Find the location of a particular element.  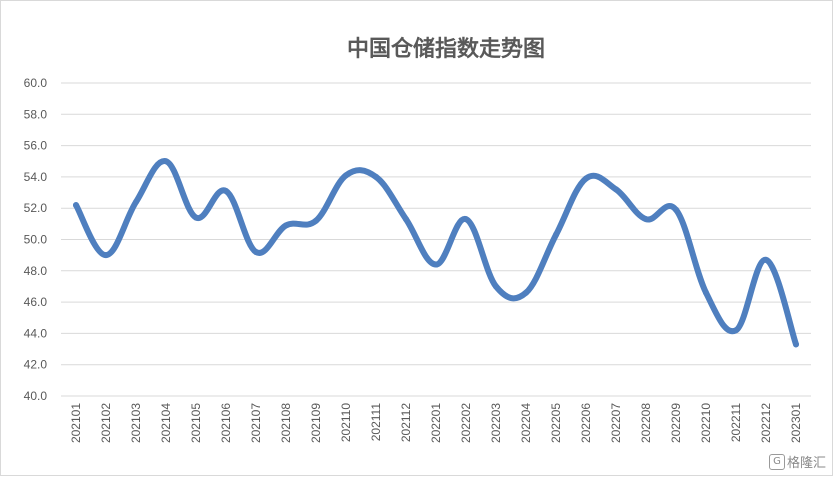

x-tick-label: 202205 is located at coordinates (556, 423).